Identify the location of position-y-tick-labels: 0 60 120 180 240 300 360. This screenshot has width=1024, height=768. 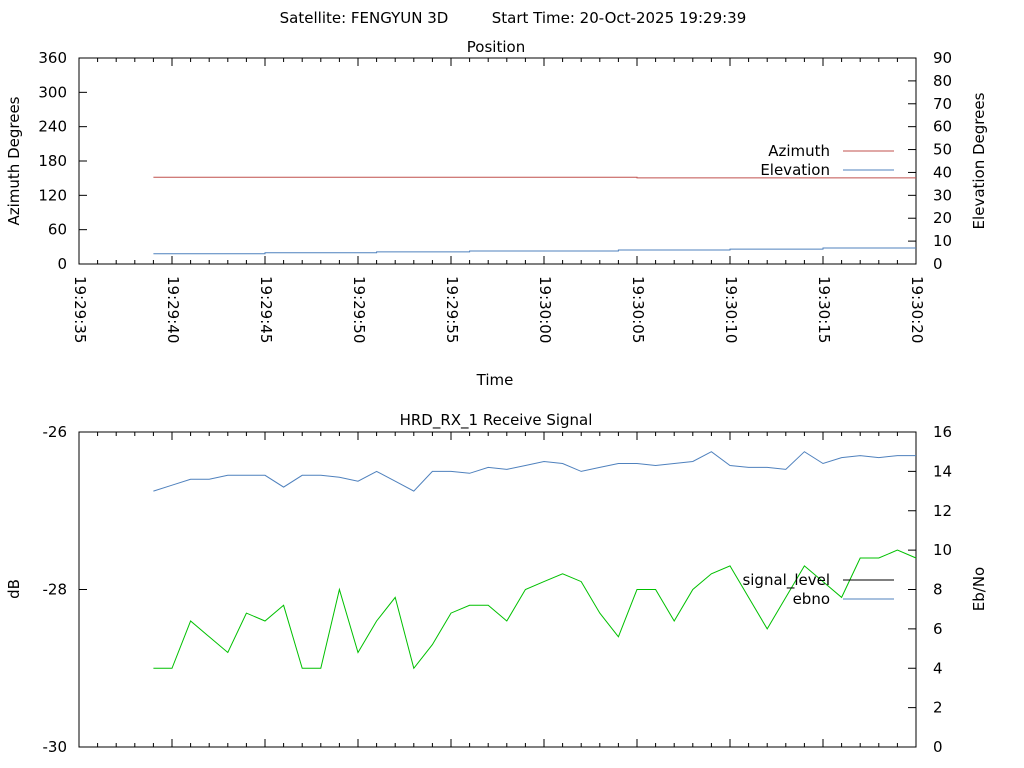
(52, 161).